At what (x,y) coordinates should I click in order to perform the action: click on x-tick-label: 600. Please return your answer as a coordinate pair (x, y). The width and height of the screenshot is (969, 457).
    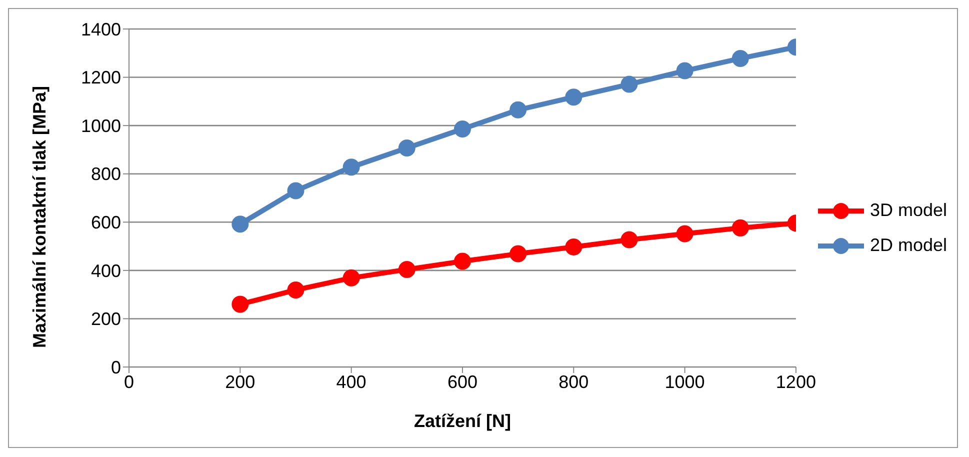
    Looking at the image, I should click on (462, 382).